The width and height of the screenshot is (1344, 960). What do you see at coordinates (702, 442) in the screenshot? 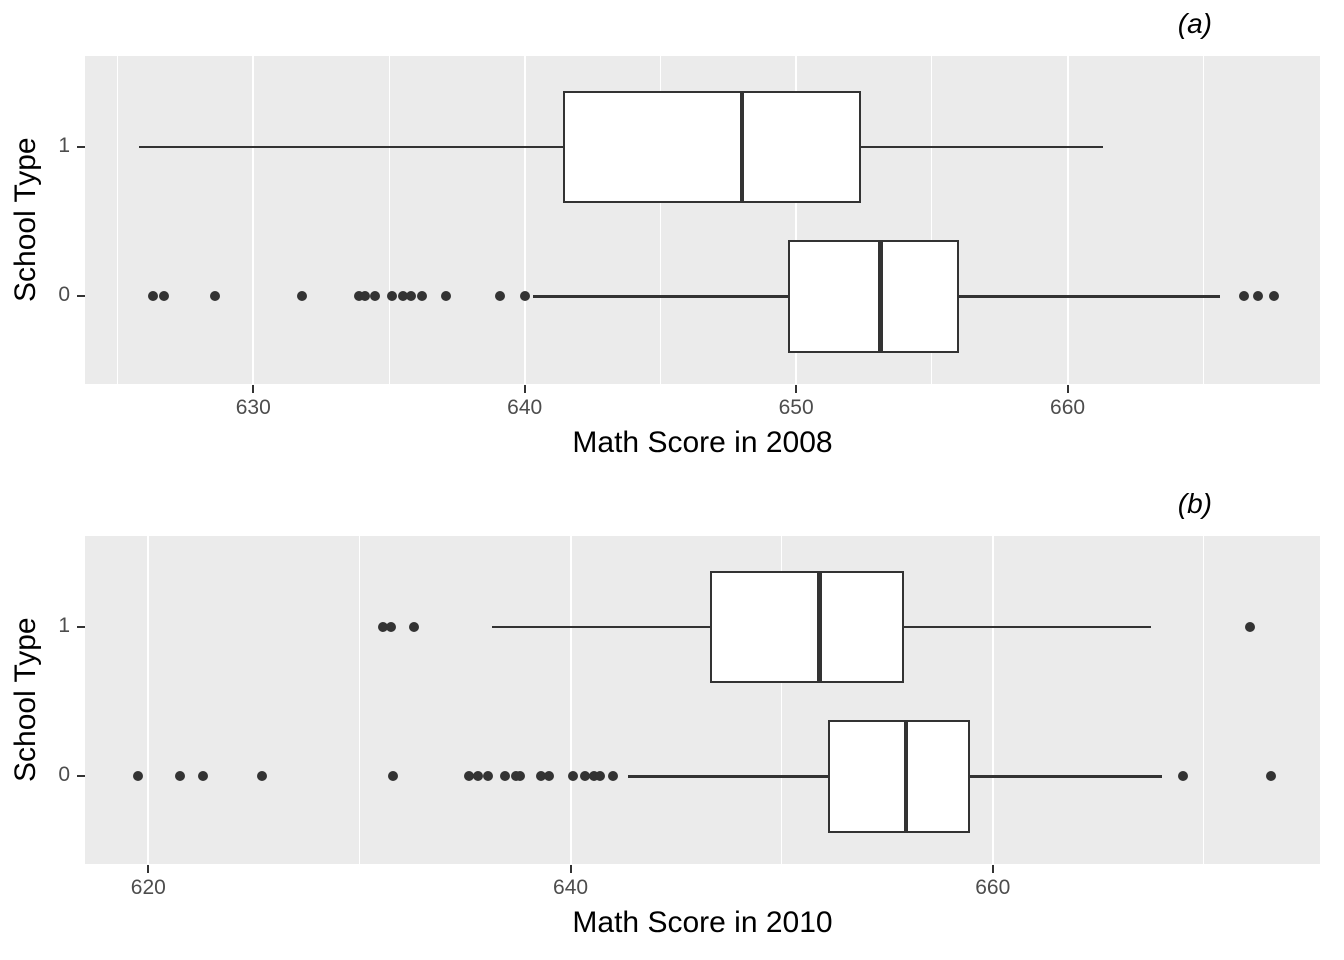
I see `x-axis-title-a: Math Score in 2008` at bounding box center [702, 442].